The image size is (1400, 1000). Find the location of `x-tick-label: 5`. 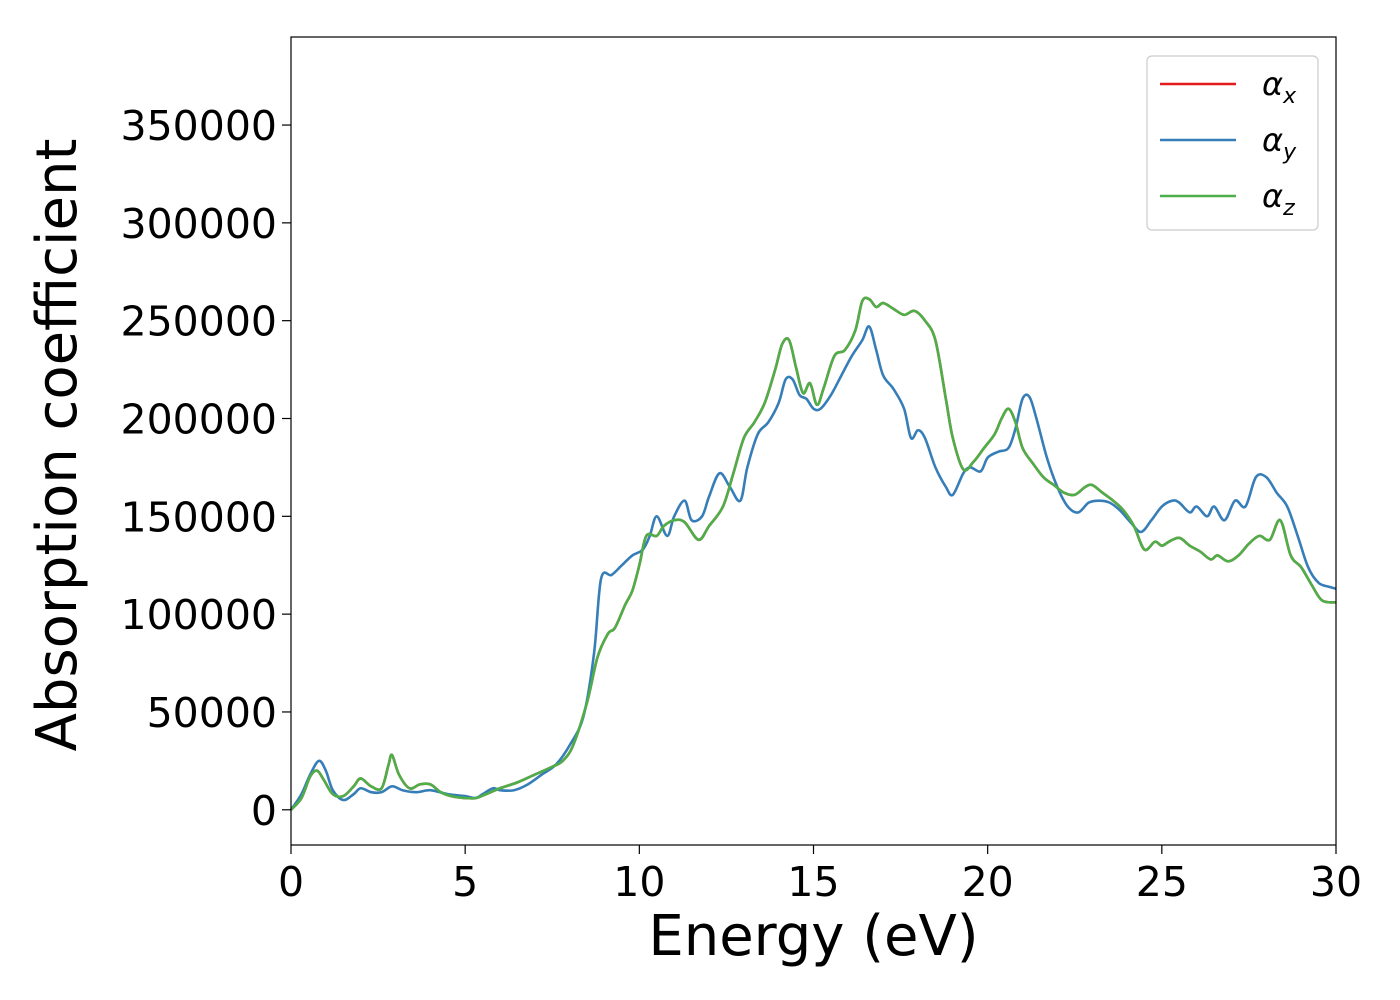

x-tick-label: 5 is located at coordinates (465, 882).